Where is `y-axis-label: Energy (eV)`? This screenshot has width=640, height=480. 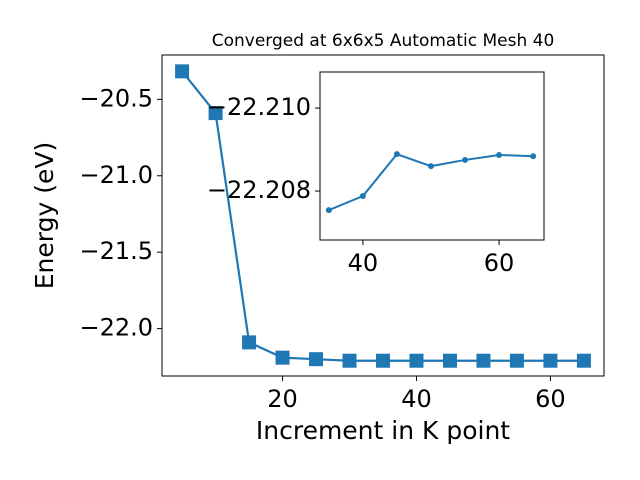
y-axis-label: Energy (eV) is located at coordinates (44, 215).